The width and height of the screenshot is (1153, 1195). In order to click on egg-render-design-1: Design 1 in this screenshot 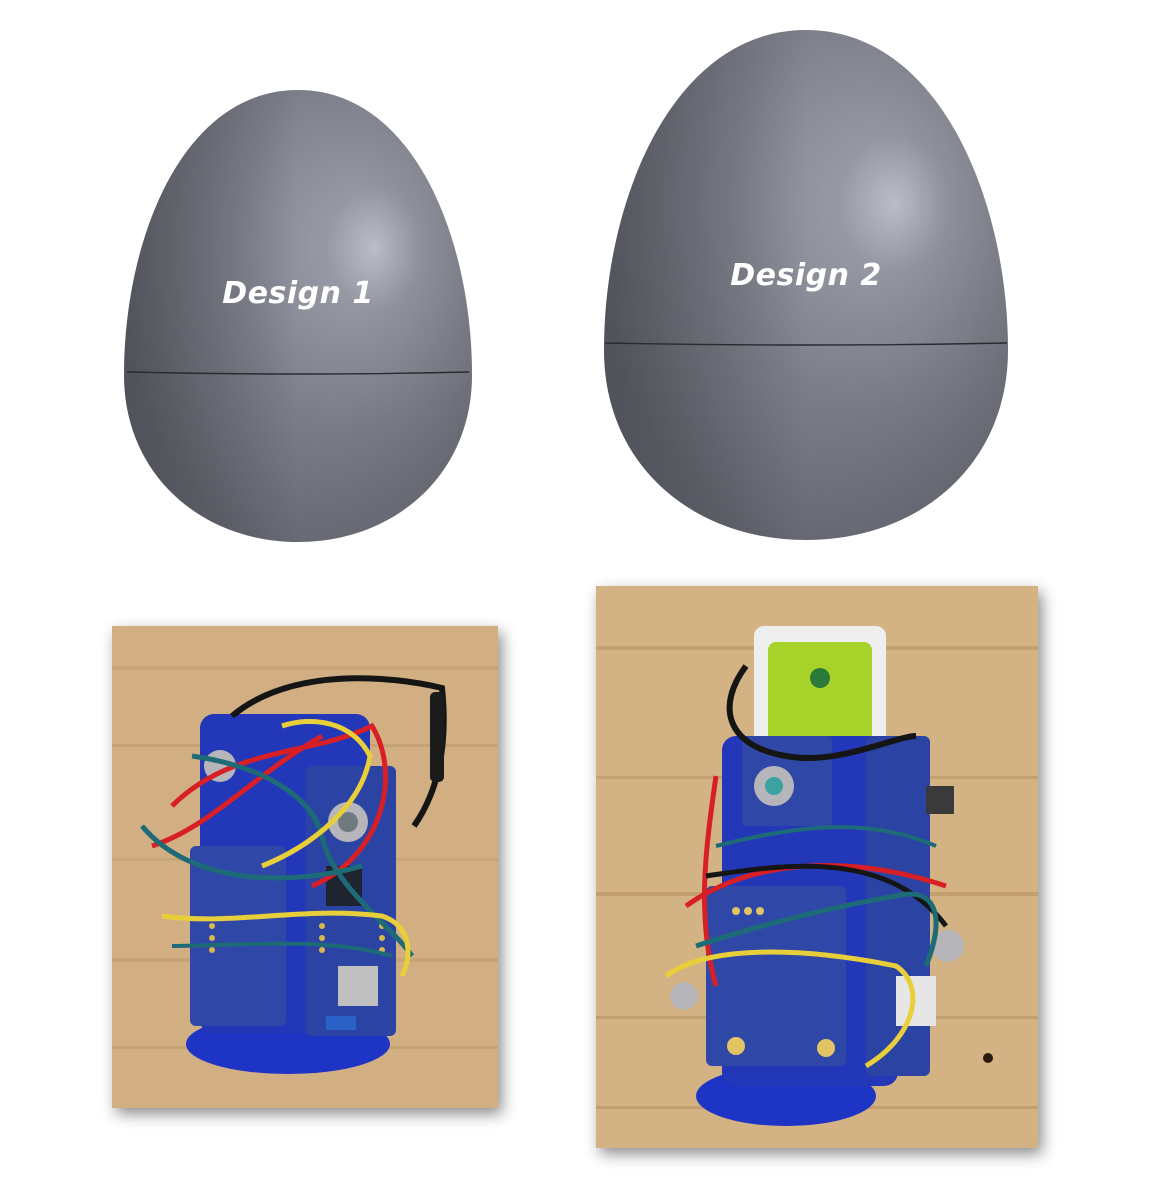, I will do `click(298, 316)`.